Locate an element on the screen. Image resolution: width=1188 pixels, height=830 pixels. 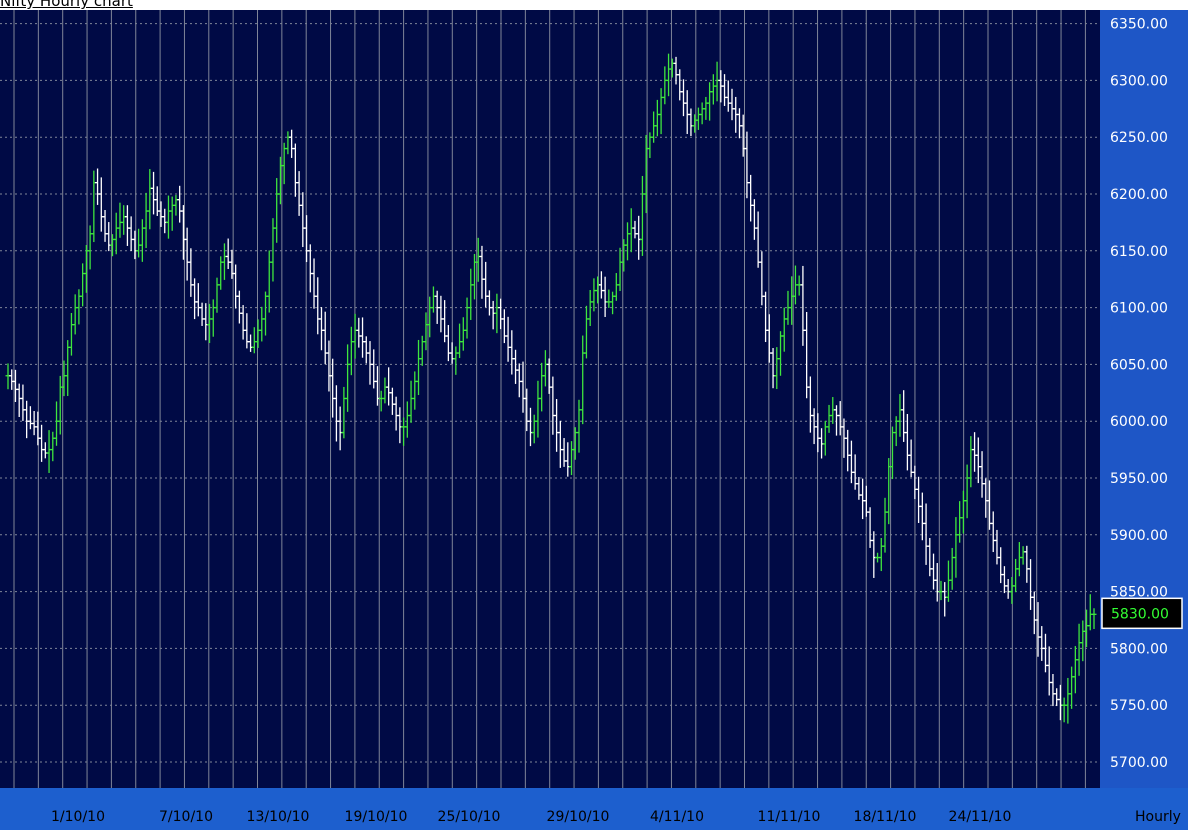
y-axis-panel is located at coordinates (1144, 399).